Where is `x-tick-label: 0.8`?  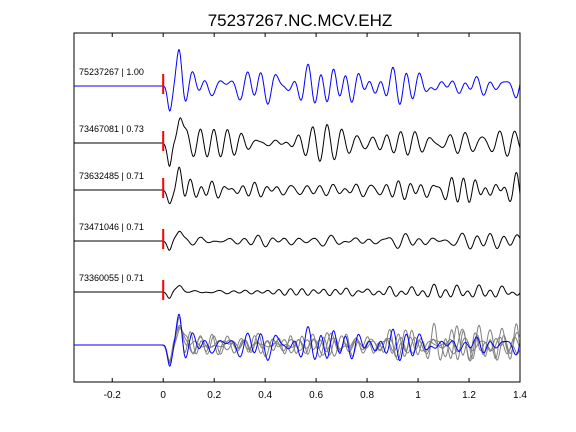
x-tick-label: 0.8 is located at coordinates (367, 395).